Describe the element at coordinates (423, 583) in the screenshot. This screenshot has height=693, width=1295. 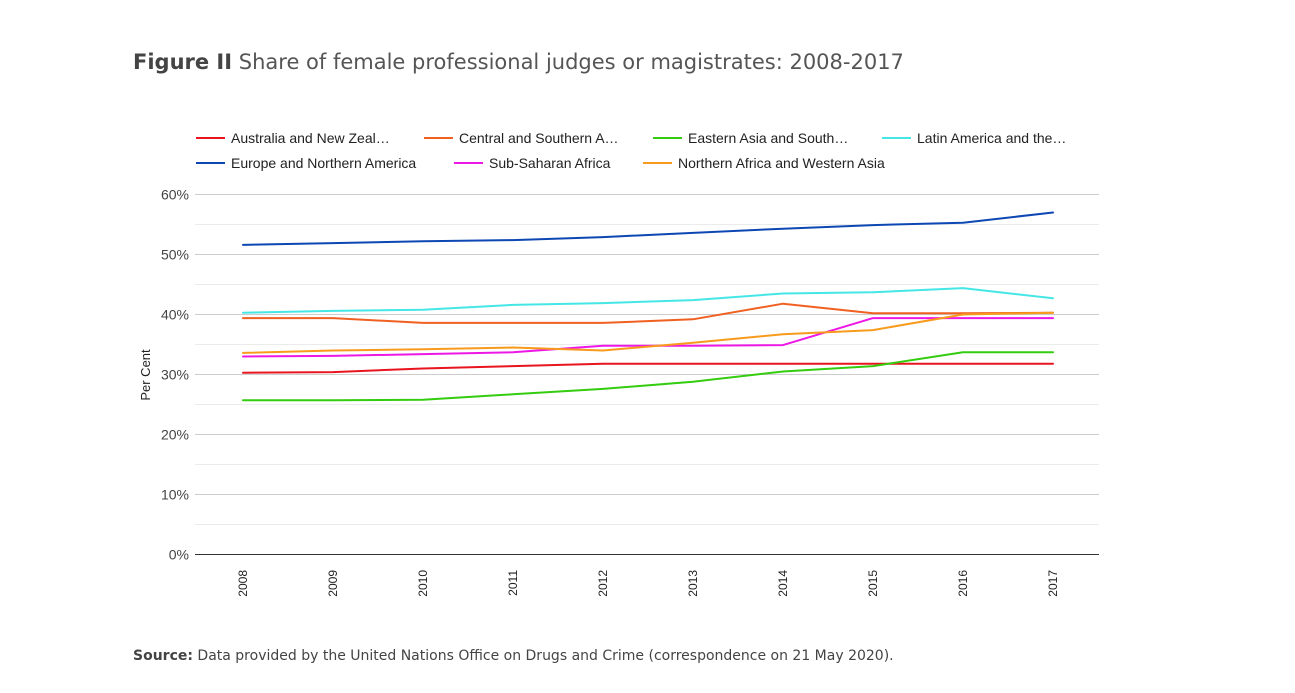
I see `x-tick-label: 2010` at that location.